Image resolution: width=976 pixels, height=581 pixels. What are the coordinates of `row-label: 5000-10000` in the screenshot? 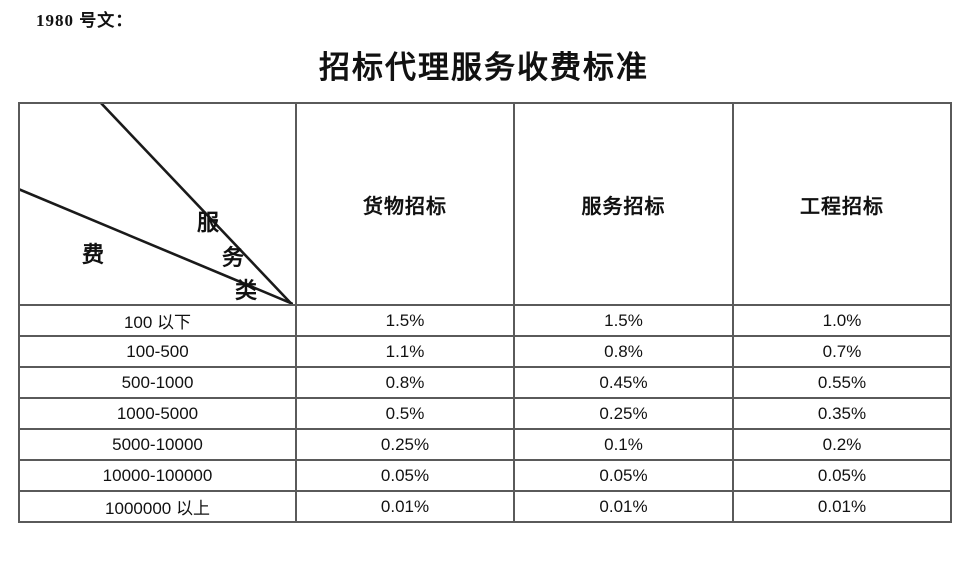 It's located at (157, 444).